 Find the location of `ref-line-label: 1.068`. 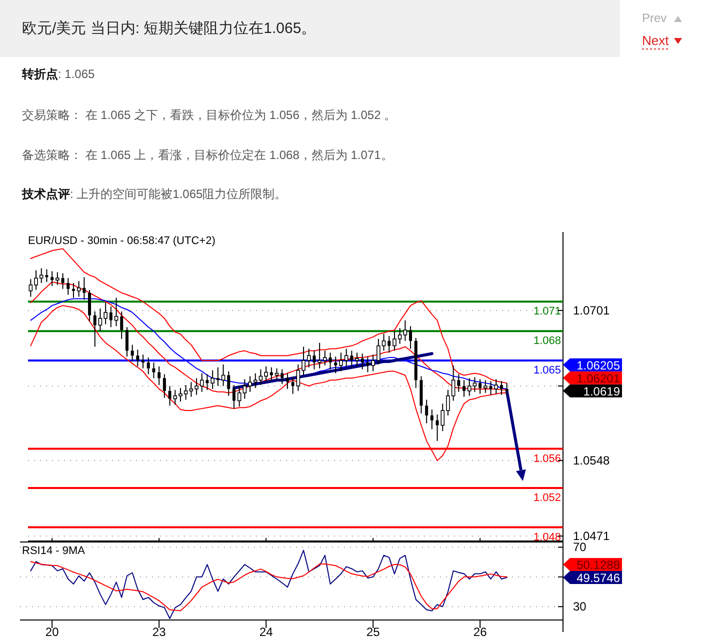

ref-line-label: 1.068 is located at coordinates (547, 341).